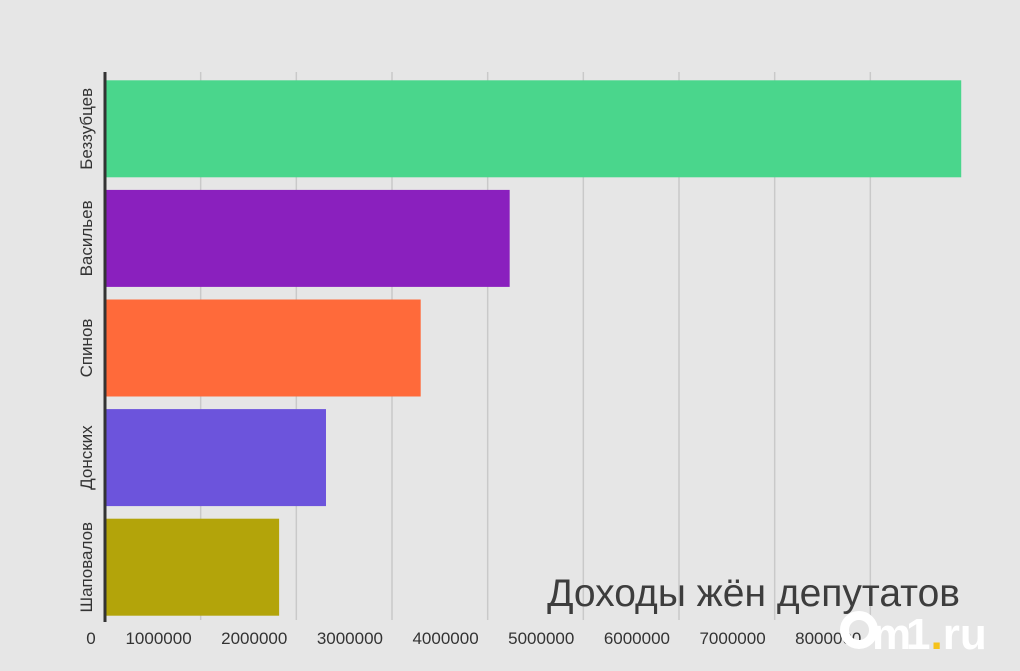 The height and width of the screenshot is (671, 1020). I want to click on x-tick-label: 1000000, so click(158, 638).